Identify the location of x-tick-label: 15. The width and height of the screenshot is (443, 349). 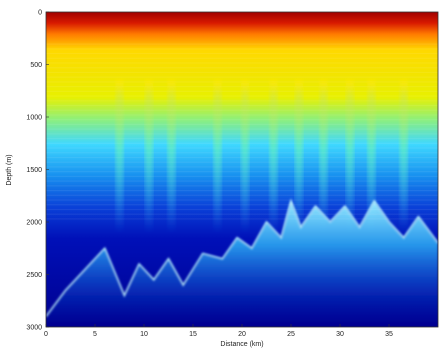
(193, 334).